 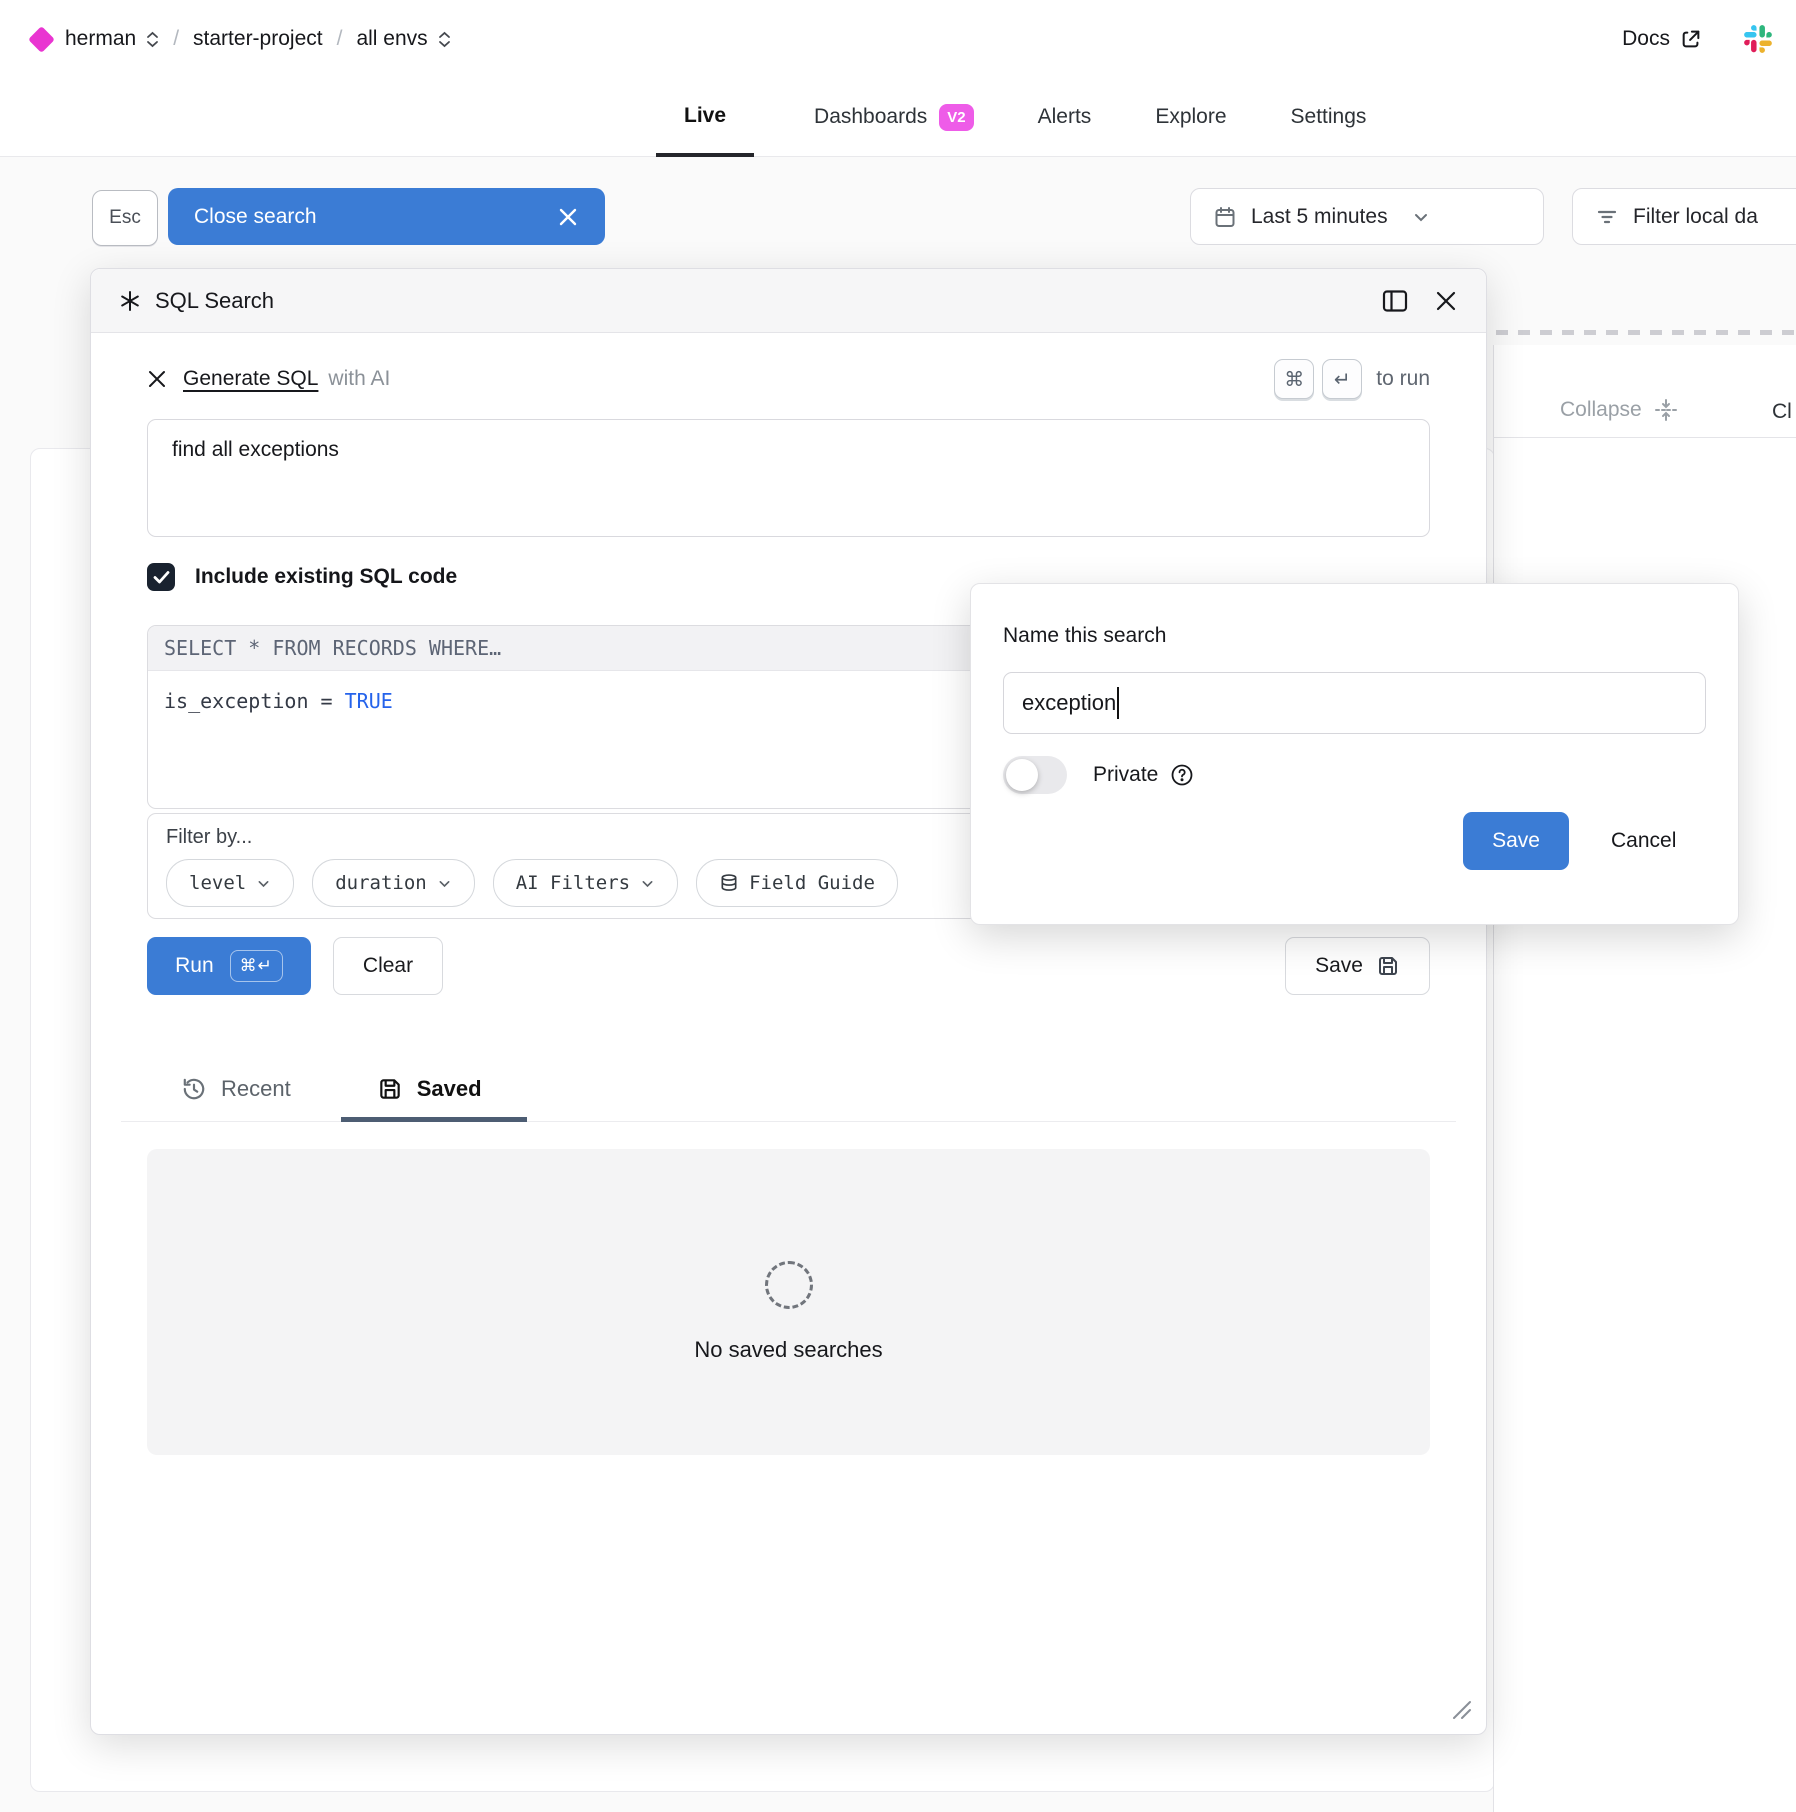 What do you see at coordinates (1646, 38) in the screenshot?
I see `docs-label: Docs` at bounding box center [1646, 38].